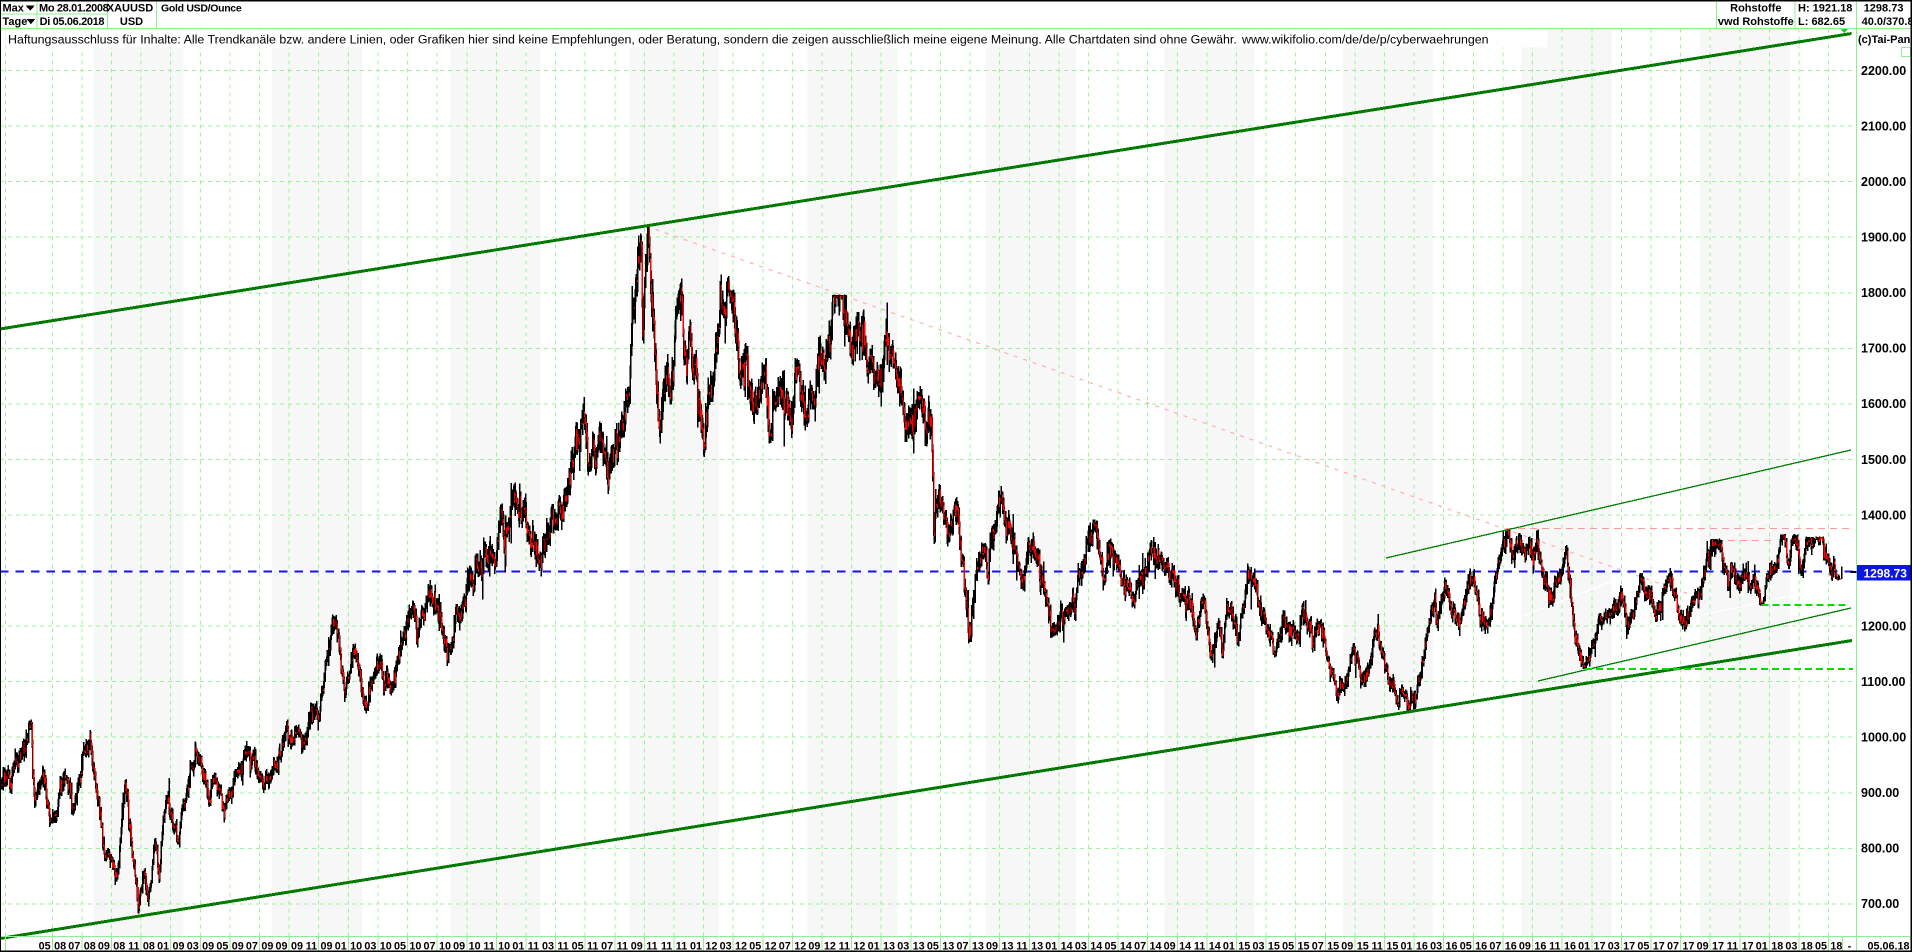  I want to click on svg-text: 2100.00, so click(1883, 126).